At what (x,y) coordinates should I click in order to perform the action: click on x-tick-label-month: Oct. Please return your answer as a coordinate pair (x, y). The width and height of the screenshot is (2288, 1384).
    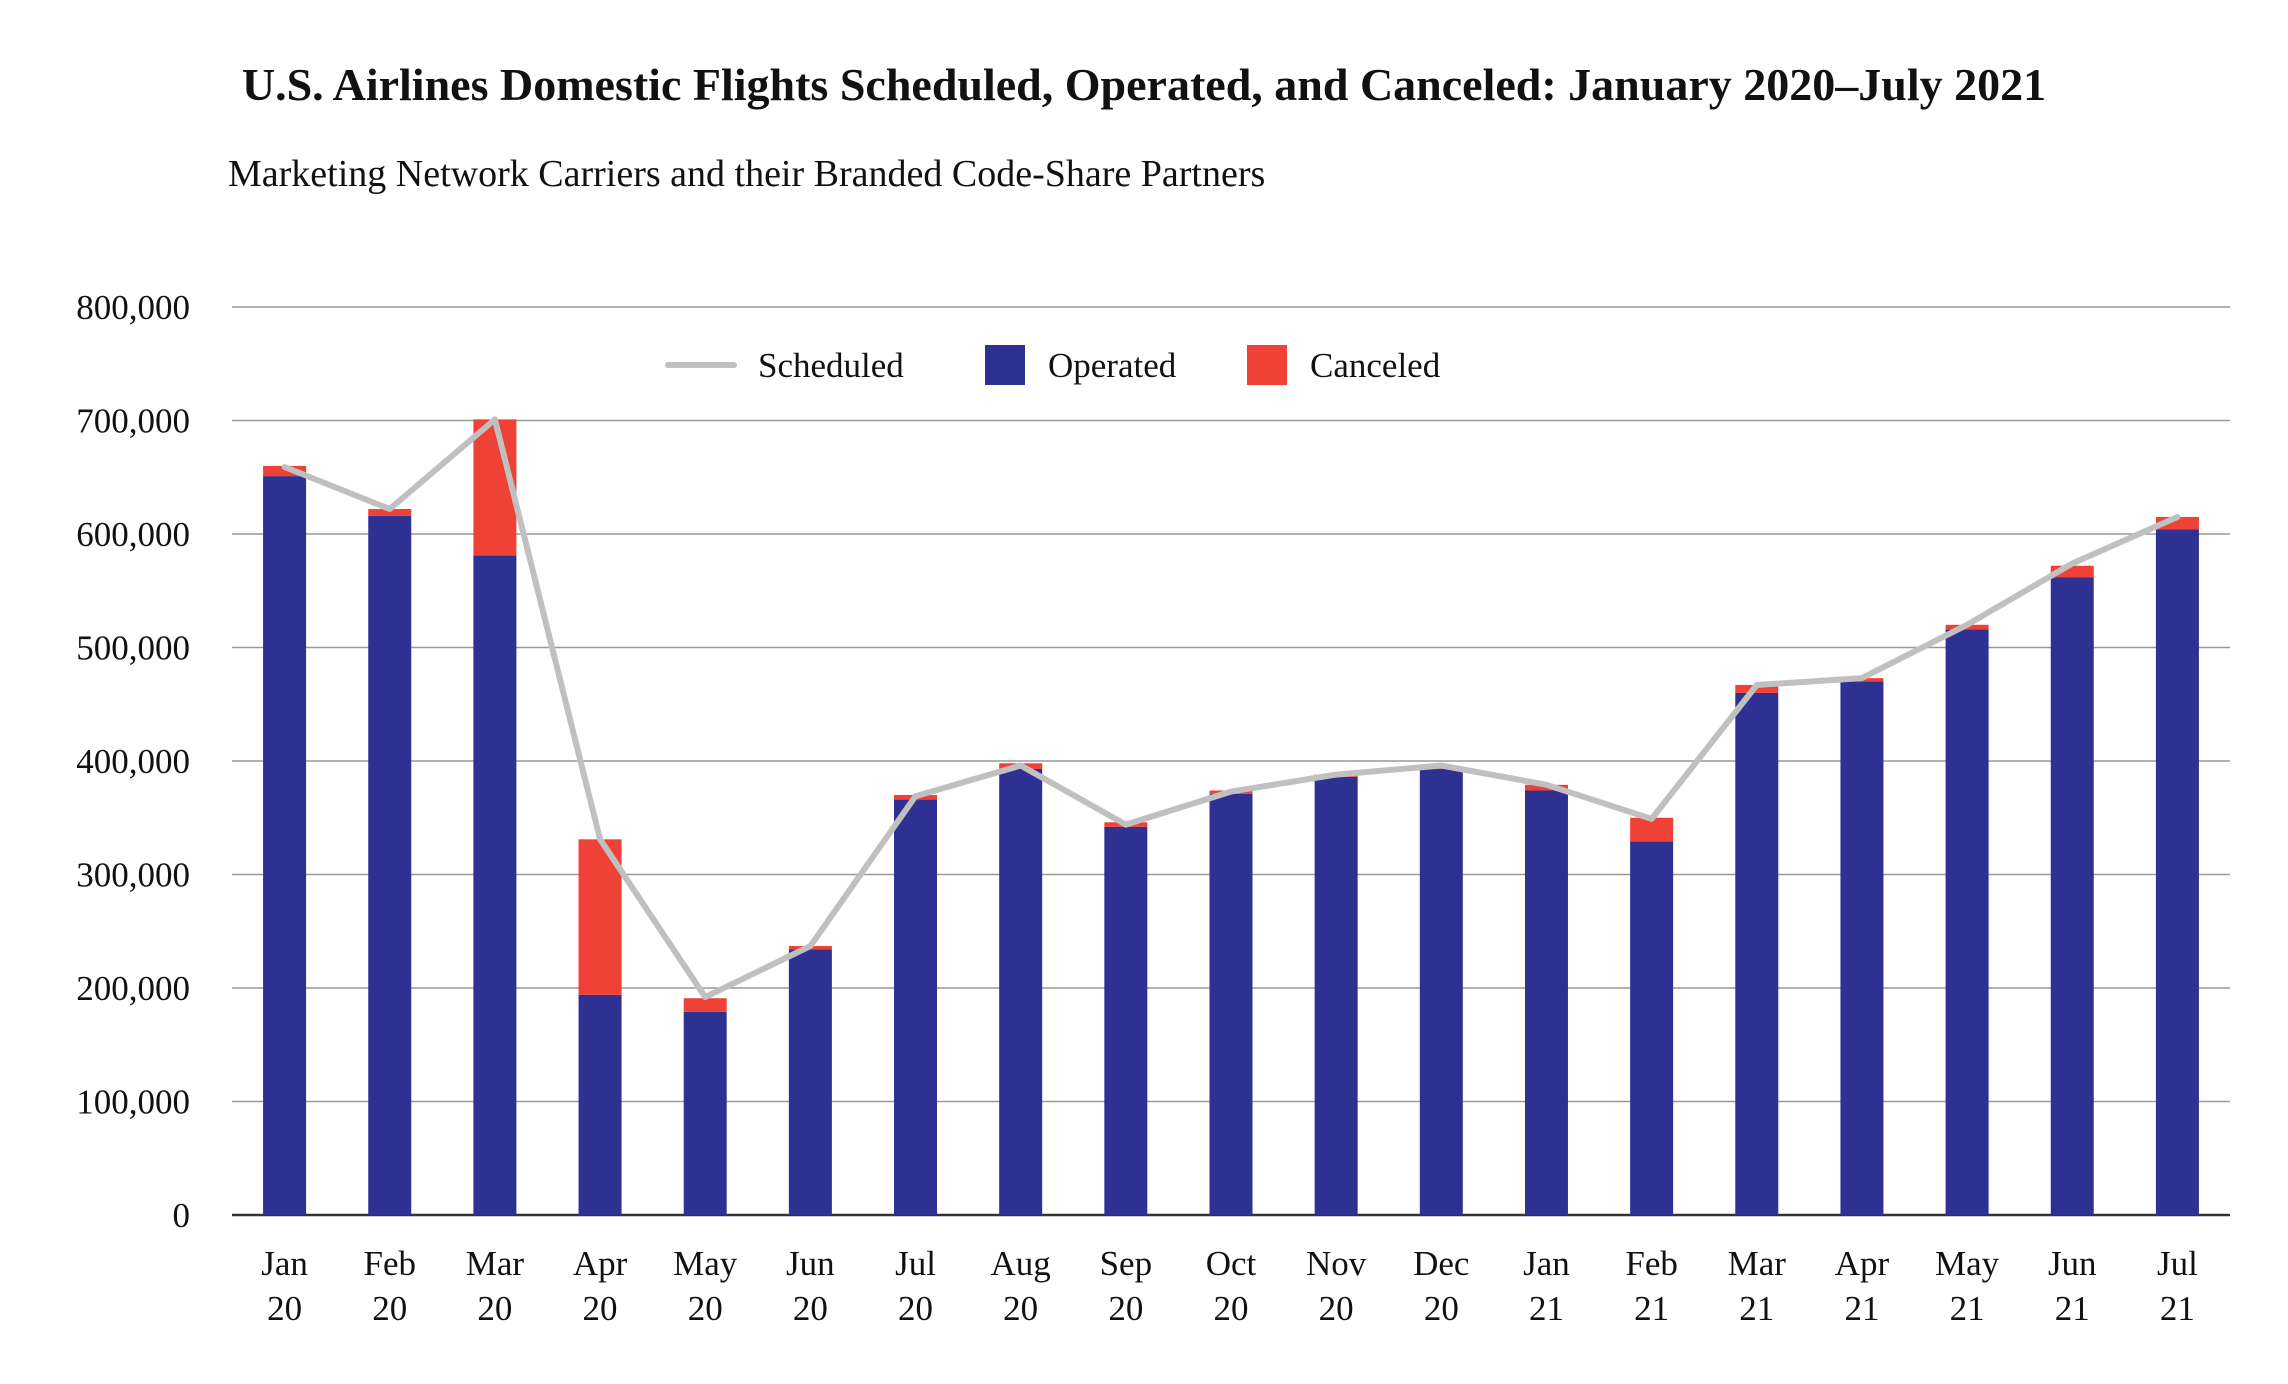
    Looking at the image, I should click on (1231, 1263).